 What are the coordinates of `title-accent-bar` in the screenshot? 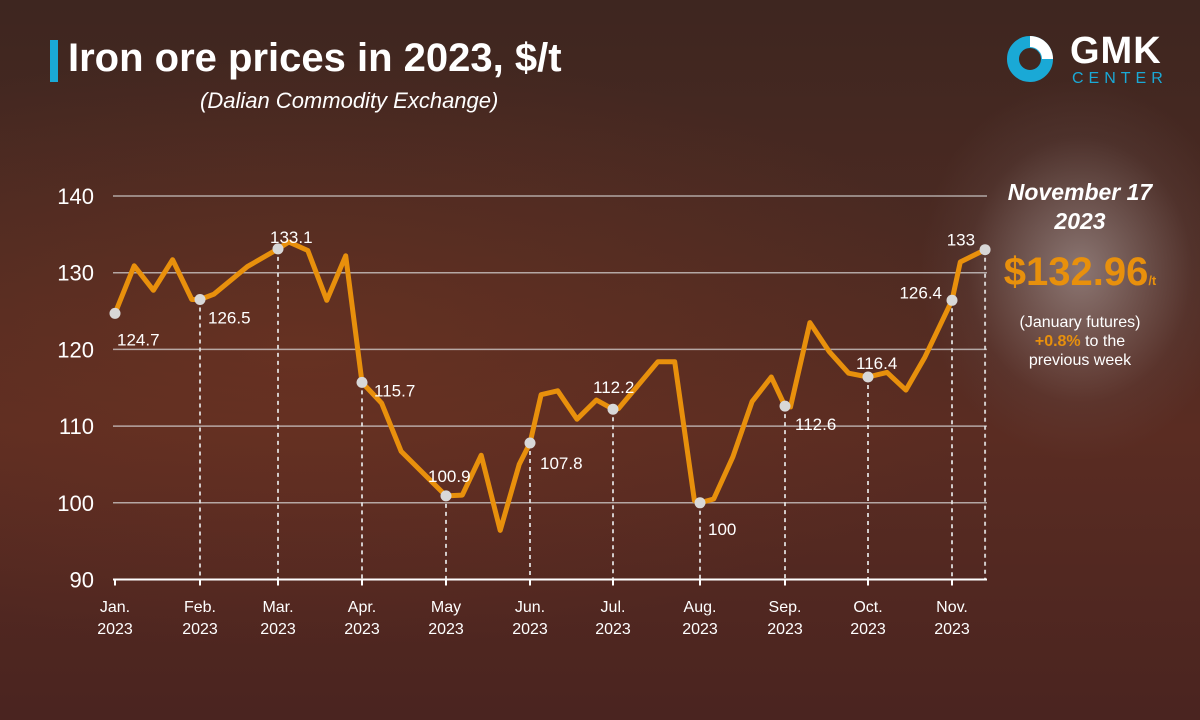 It's located at (54, 61).